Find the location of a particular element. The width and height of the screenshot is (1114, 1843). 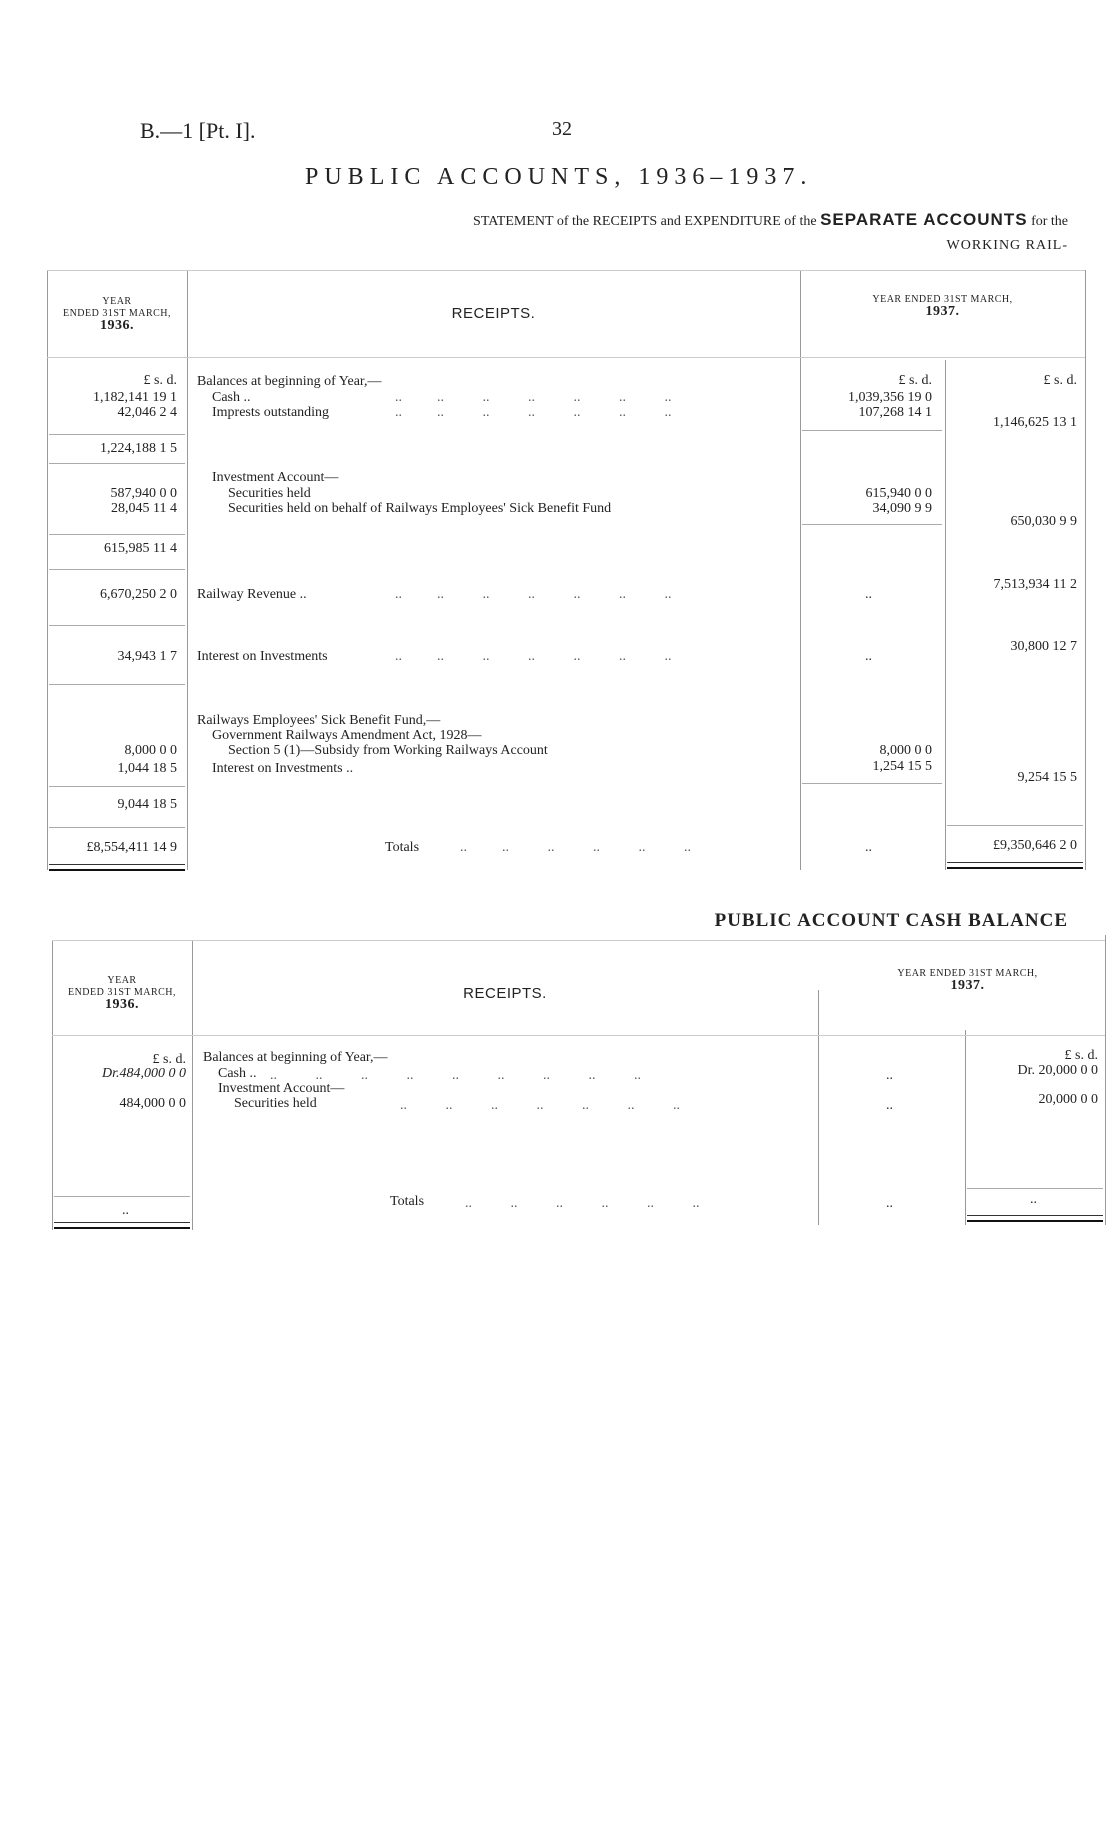

prev-value: 1,182,141 19 1 is located at coordinates (135, 397).